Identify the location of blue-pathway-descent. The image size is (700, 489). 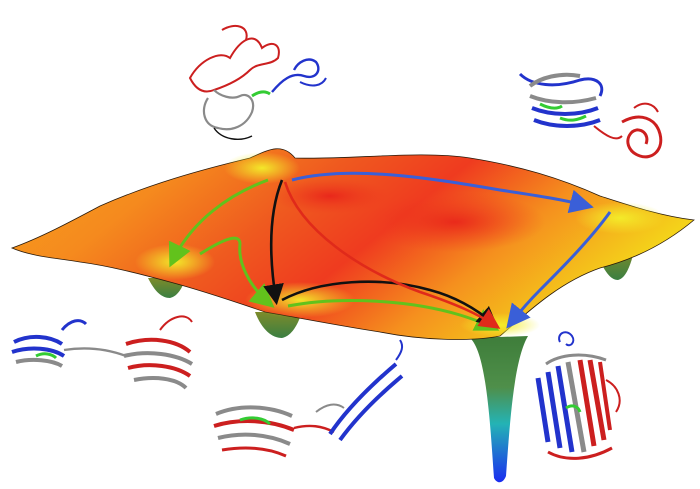
(559, 270).